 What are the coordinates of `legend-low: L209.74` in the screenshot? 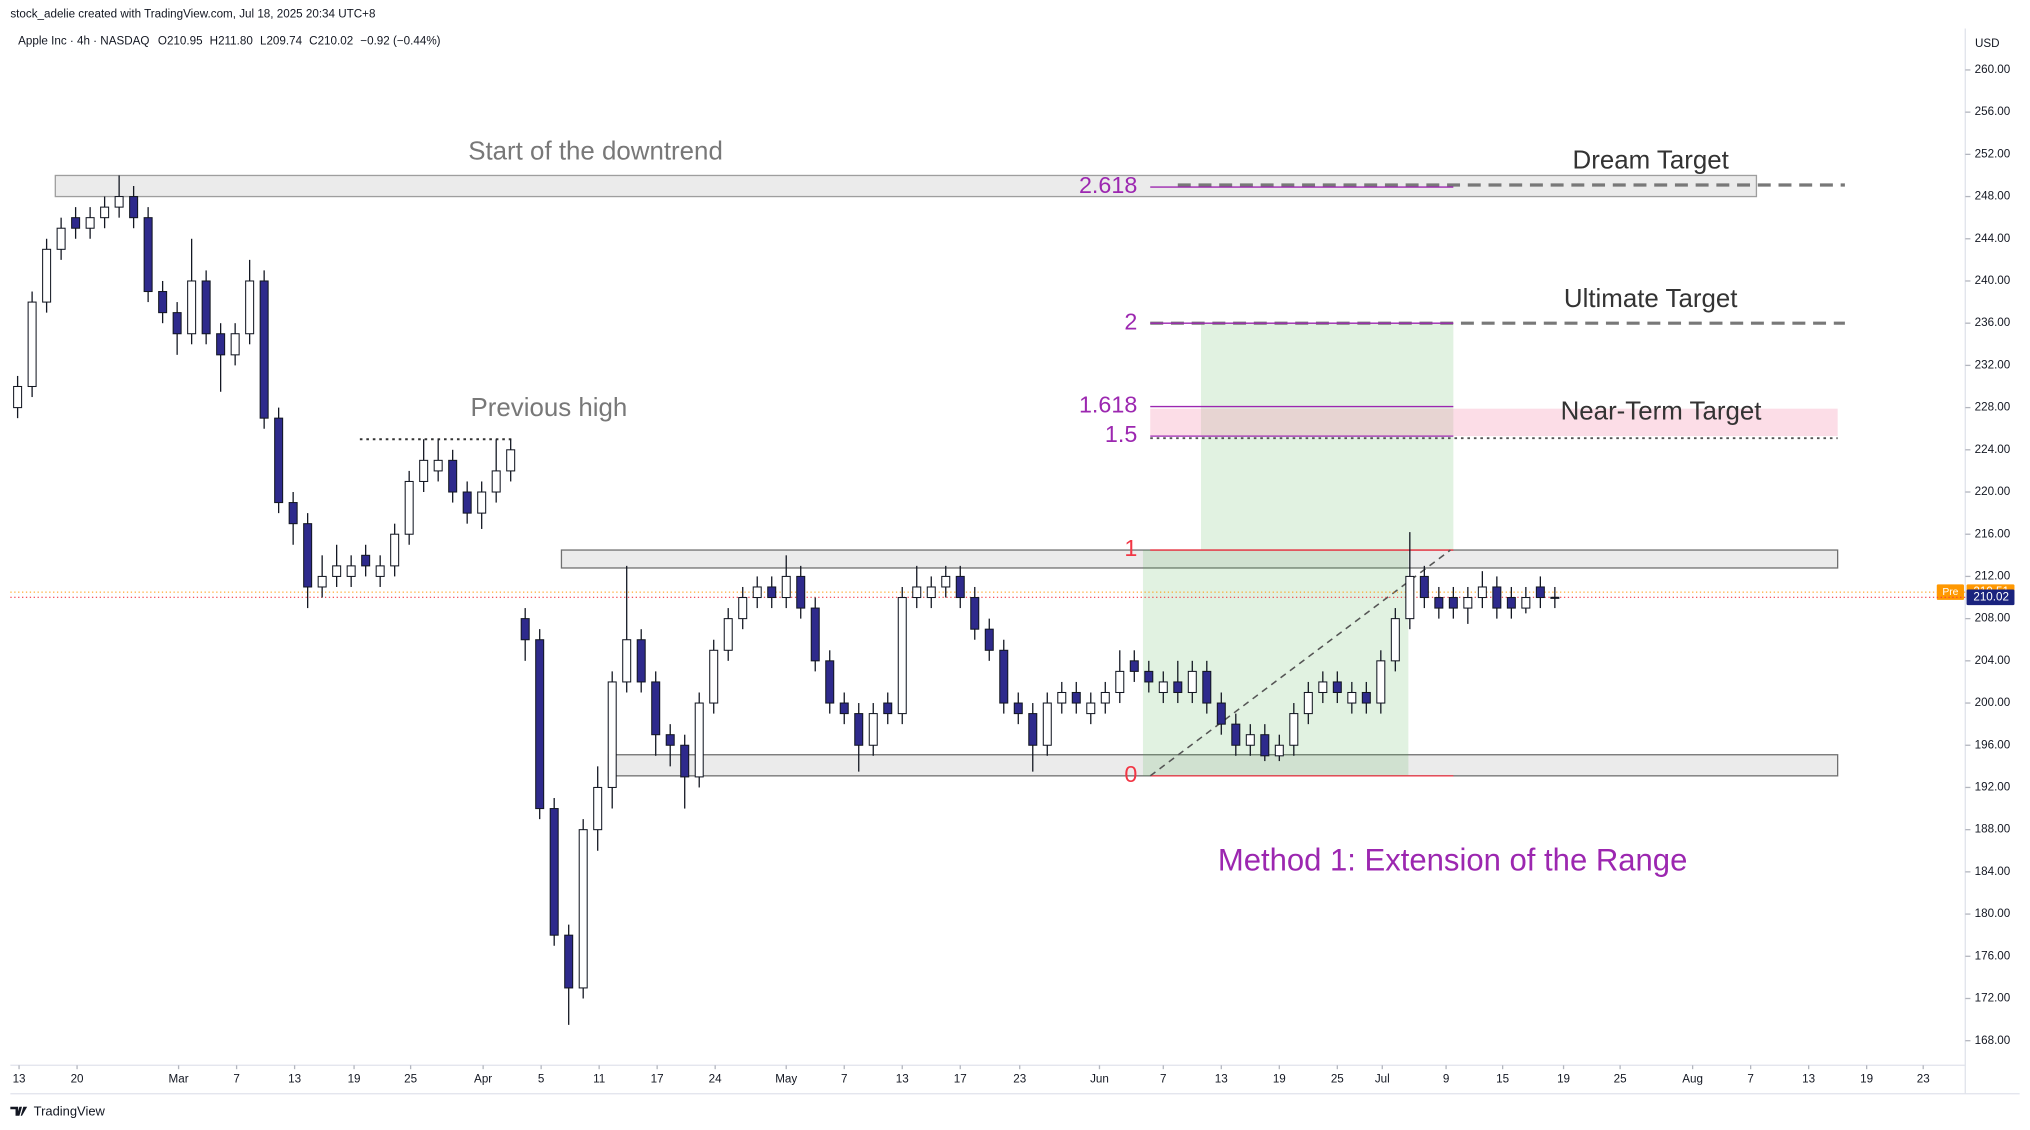 It's located at (281, 40).